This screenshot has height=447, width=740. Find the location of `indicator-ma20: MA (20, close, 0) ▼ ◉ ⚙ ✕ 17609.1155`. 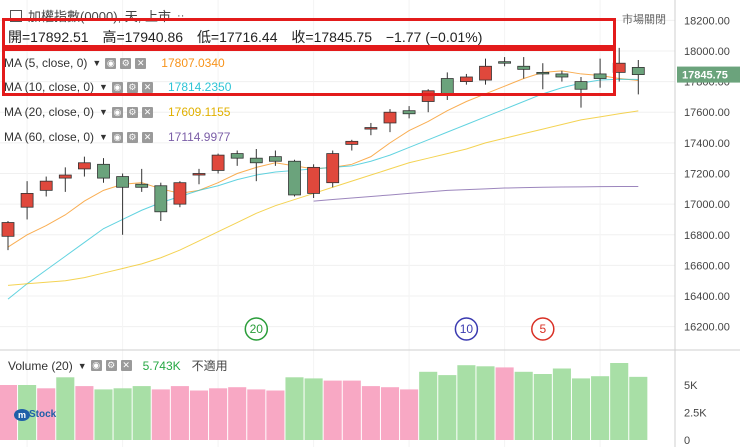

indicator-ma20: MA (20, close, 0) ▼ ◉ ⚙ ✕ 17609.1155 is located at coordinates (117, 112).